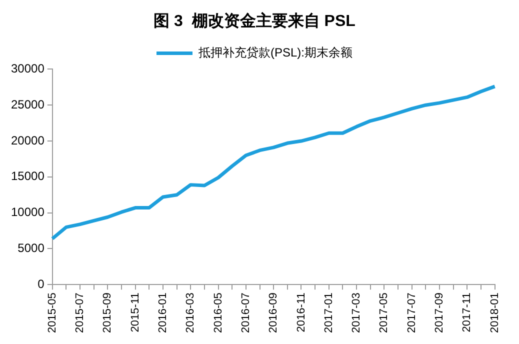 The width and height of the screenshot is (519, 344). I want to click on y-tick-label: 20000, so click(27, 140).